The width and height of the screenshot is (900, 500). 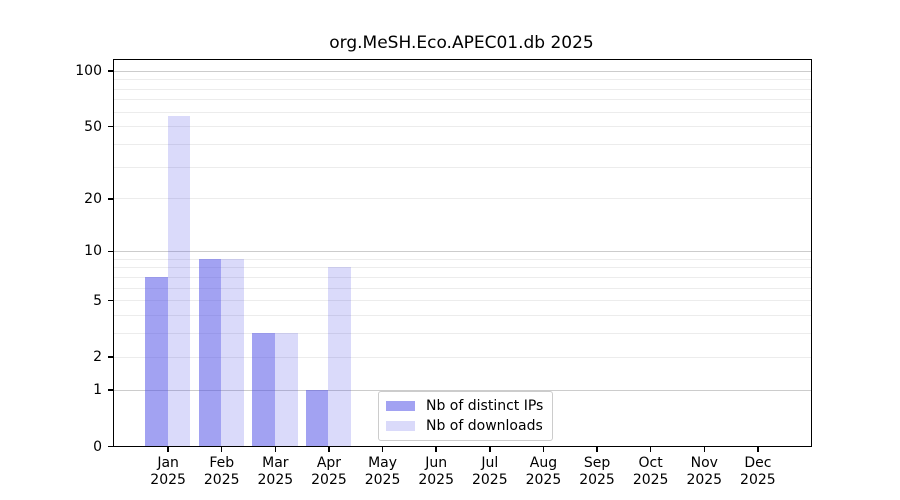 I want to click on y-tick-label-100: 100, so click(x=88, y=71).